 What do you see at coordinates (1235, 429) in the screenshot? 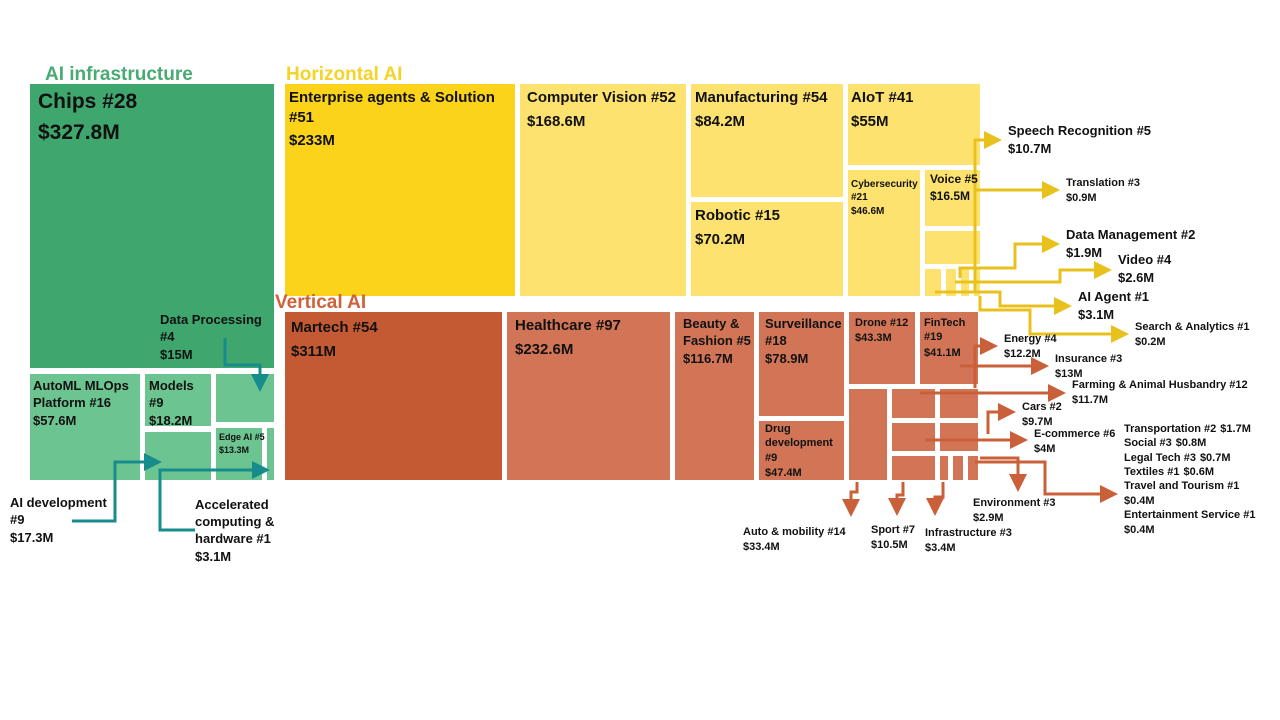
I see `node-value: $1.7M` at bounding box center [1235, 429].